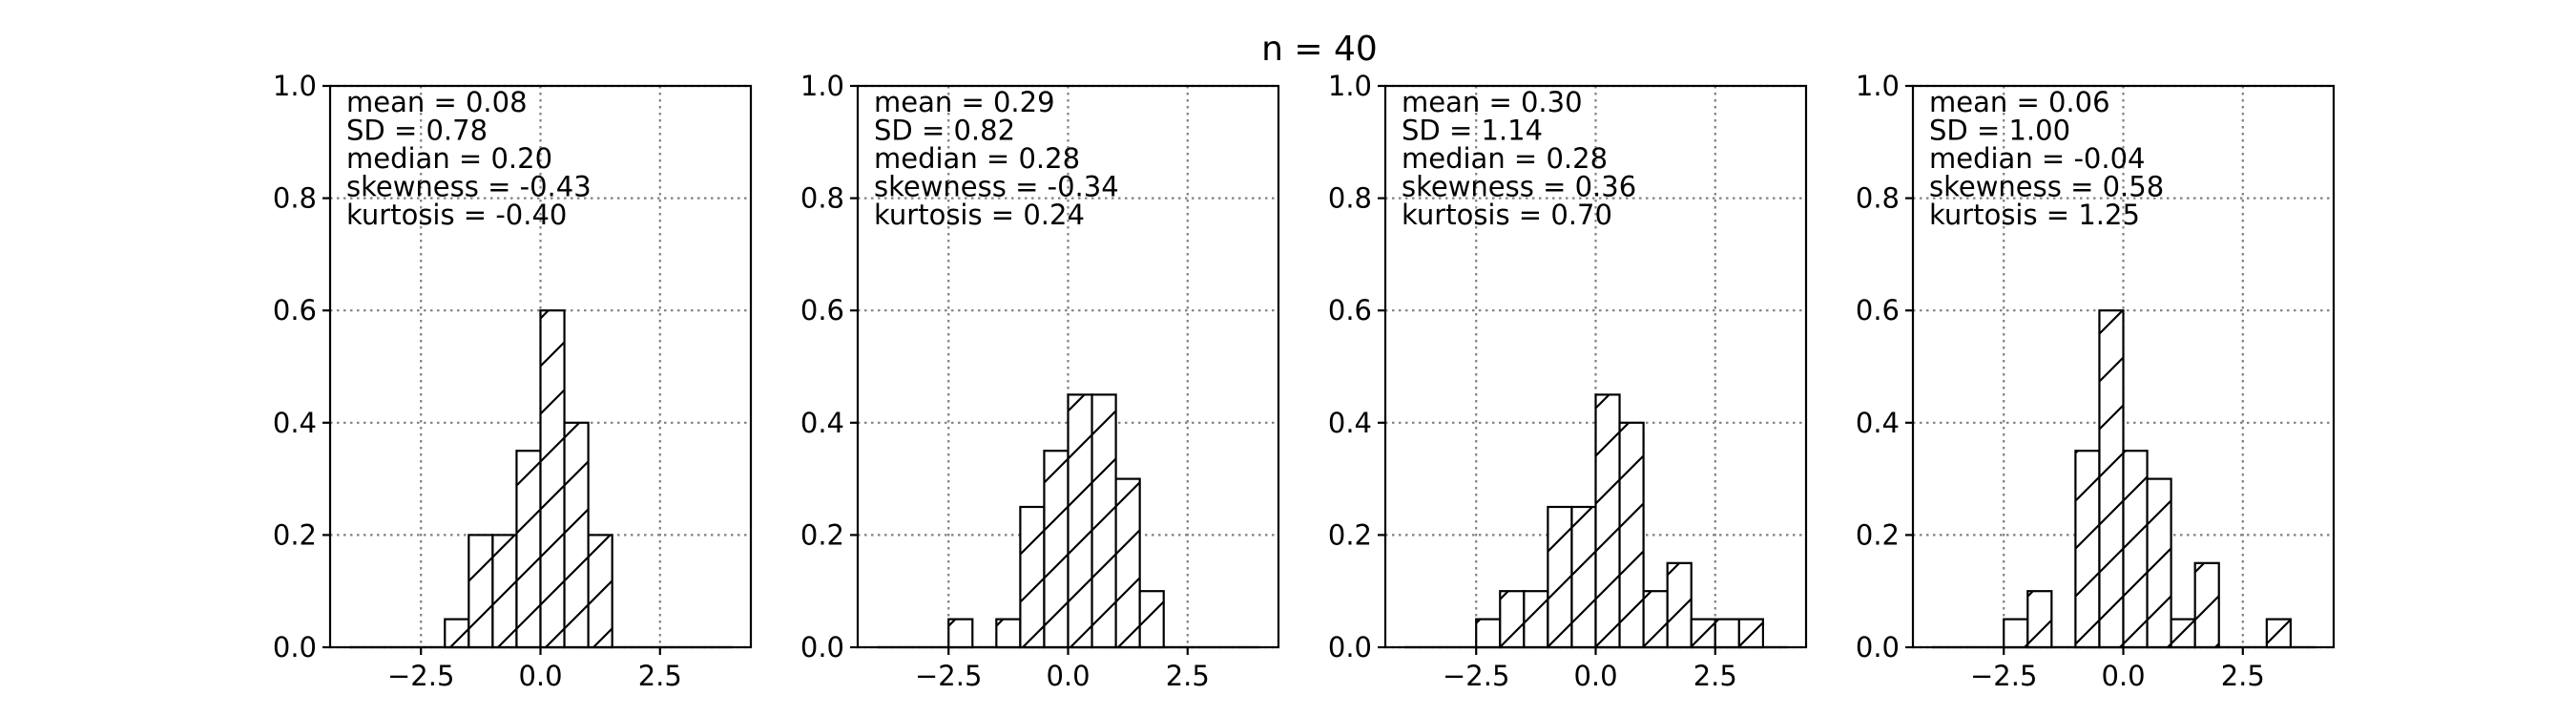 This screenshot has height=716, width=2576. What do you see at coordinates (1507, 215) in the screenshot?
I see `stat-annotation: kurtosis = 0.70` at bounding box center [1507, 215].